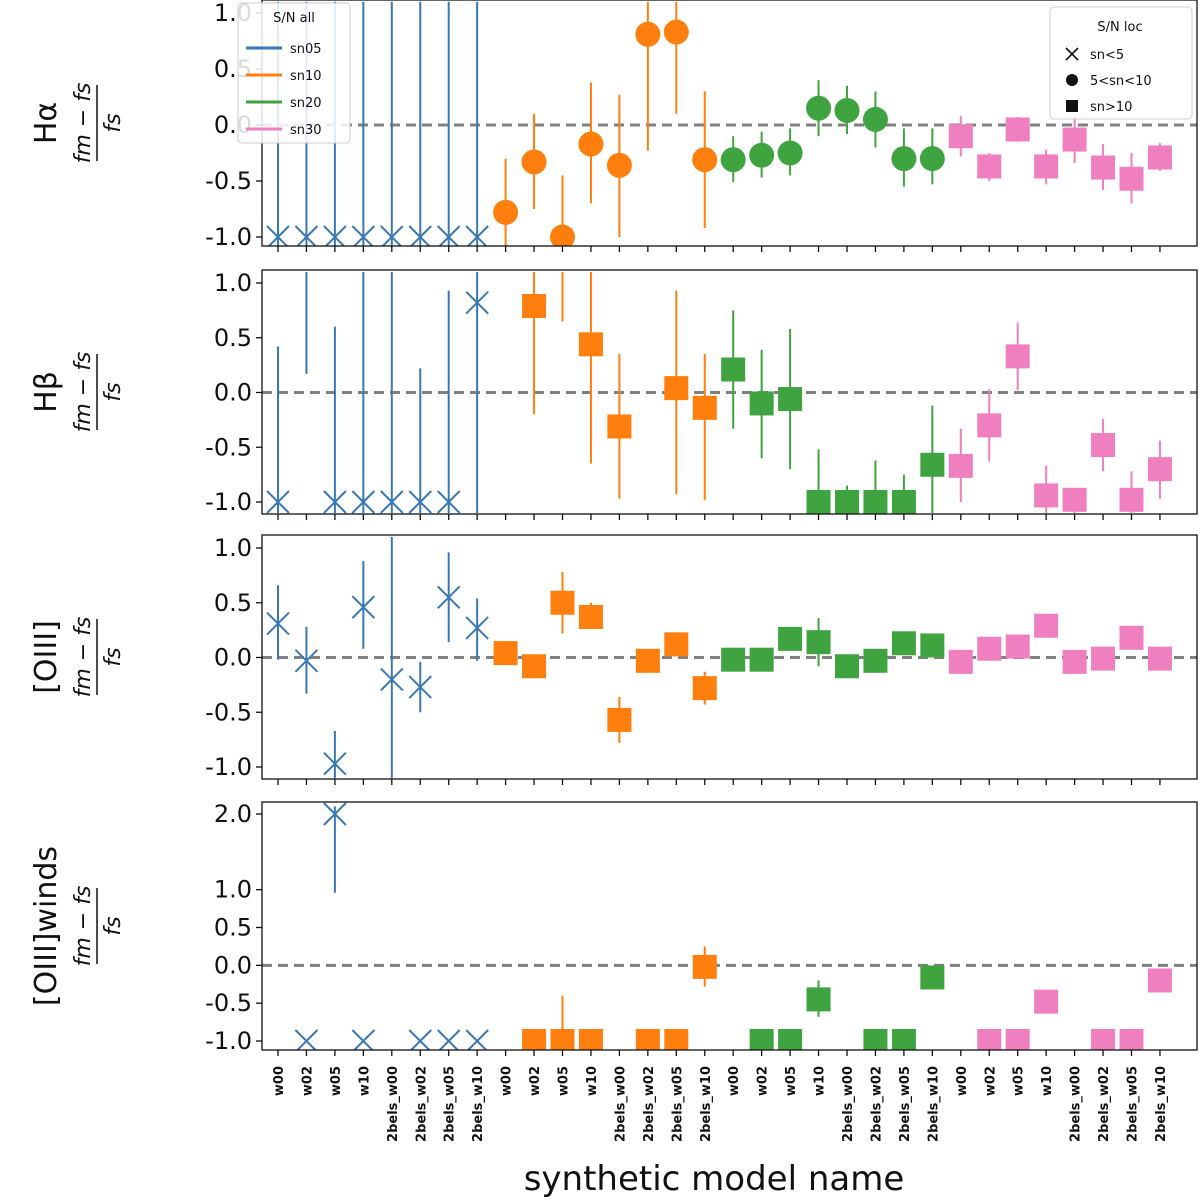  What do you see at coordinates (83, 657) in the screenshot?
I see `y-label-numerator: fm − fs` at bounding box center [83, 657].